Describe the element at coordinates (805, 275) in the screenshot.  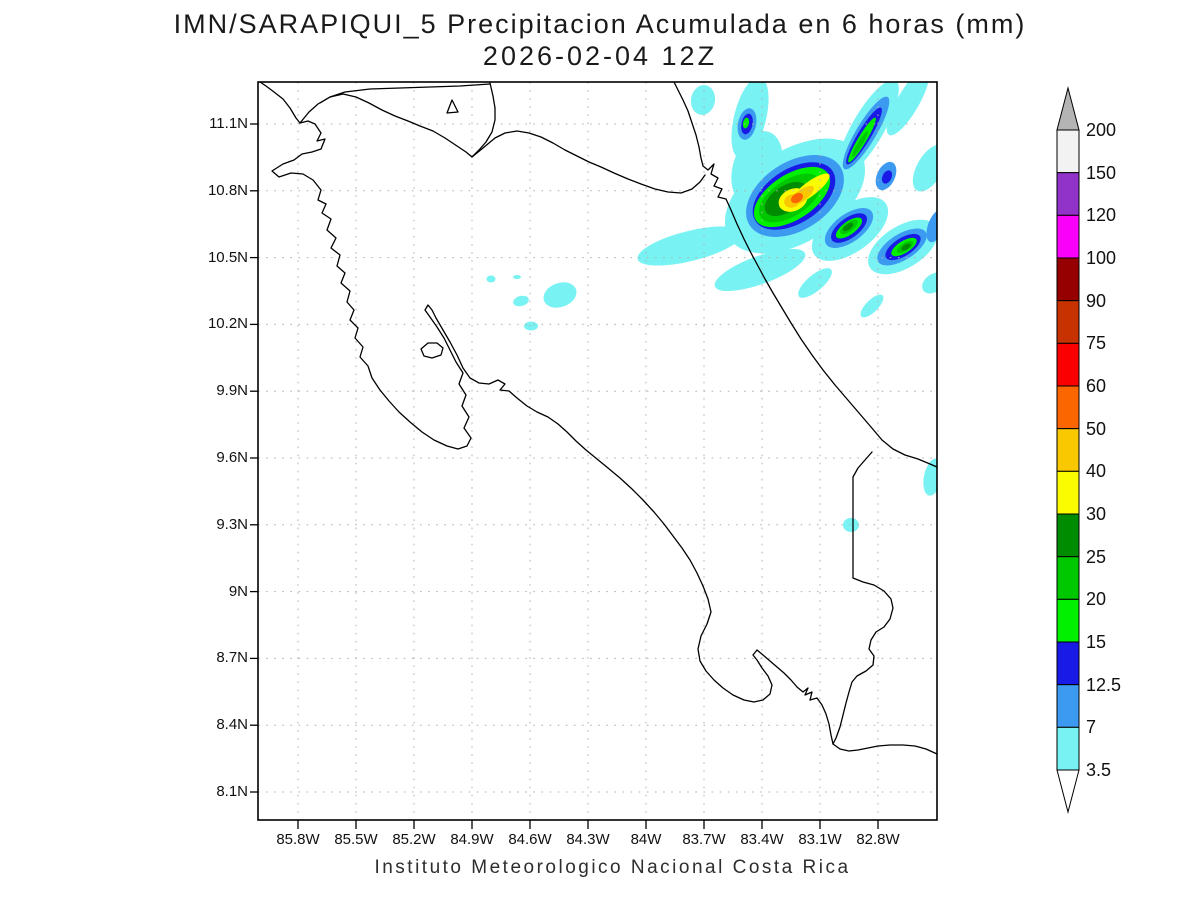
I see `coastline-caribbean` at that location.